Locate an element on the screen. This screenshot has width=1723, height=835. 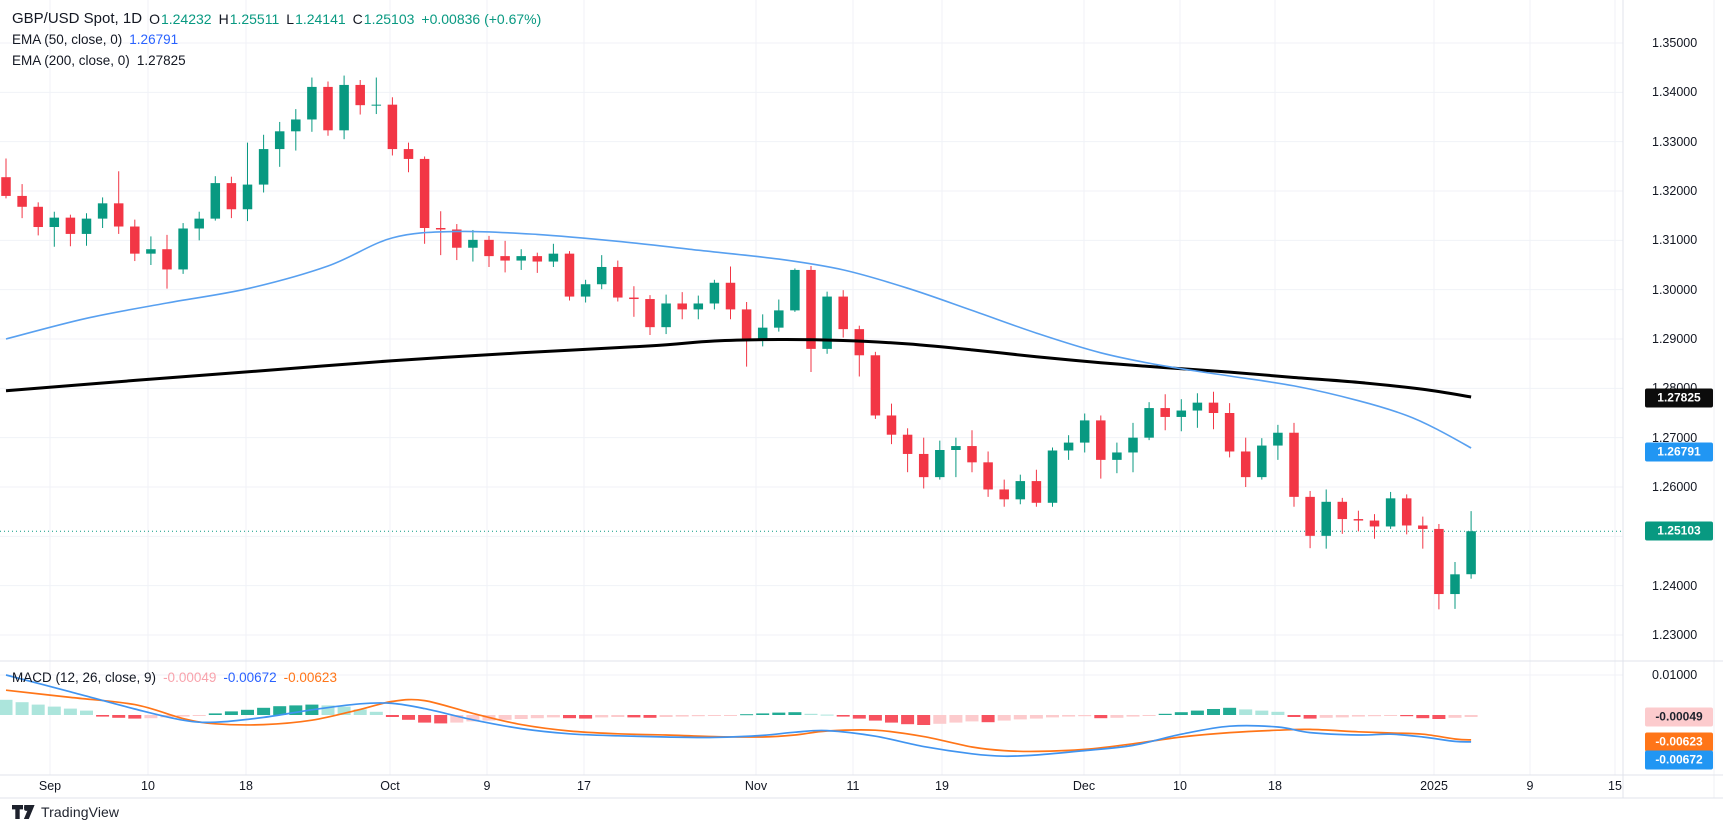
price-axis-label: 1.24000 is located at coordinates (1675, 585).